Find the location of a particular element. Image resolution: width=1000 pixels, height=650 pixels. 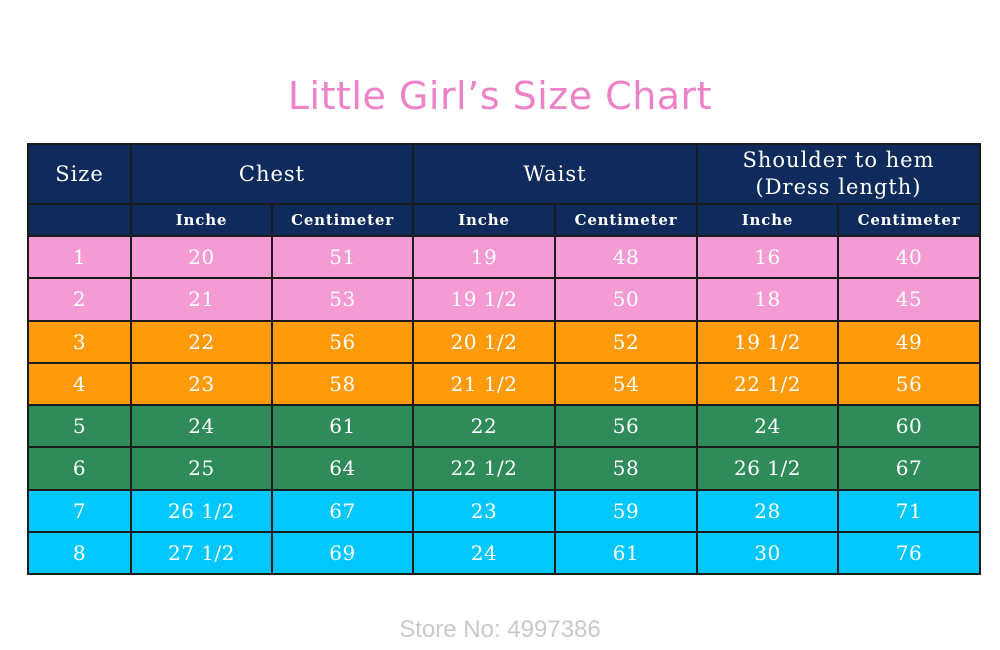

sub-header-blank is located at coordinates (79, 220).